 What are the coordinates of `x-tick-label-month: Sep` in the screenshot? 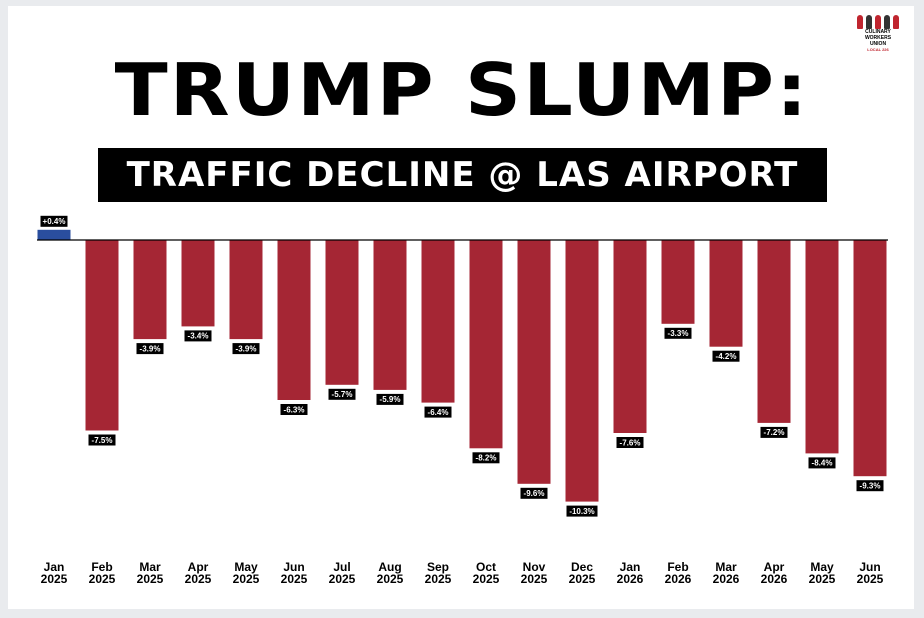 It's located at (438, 567).